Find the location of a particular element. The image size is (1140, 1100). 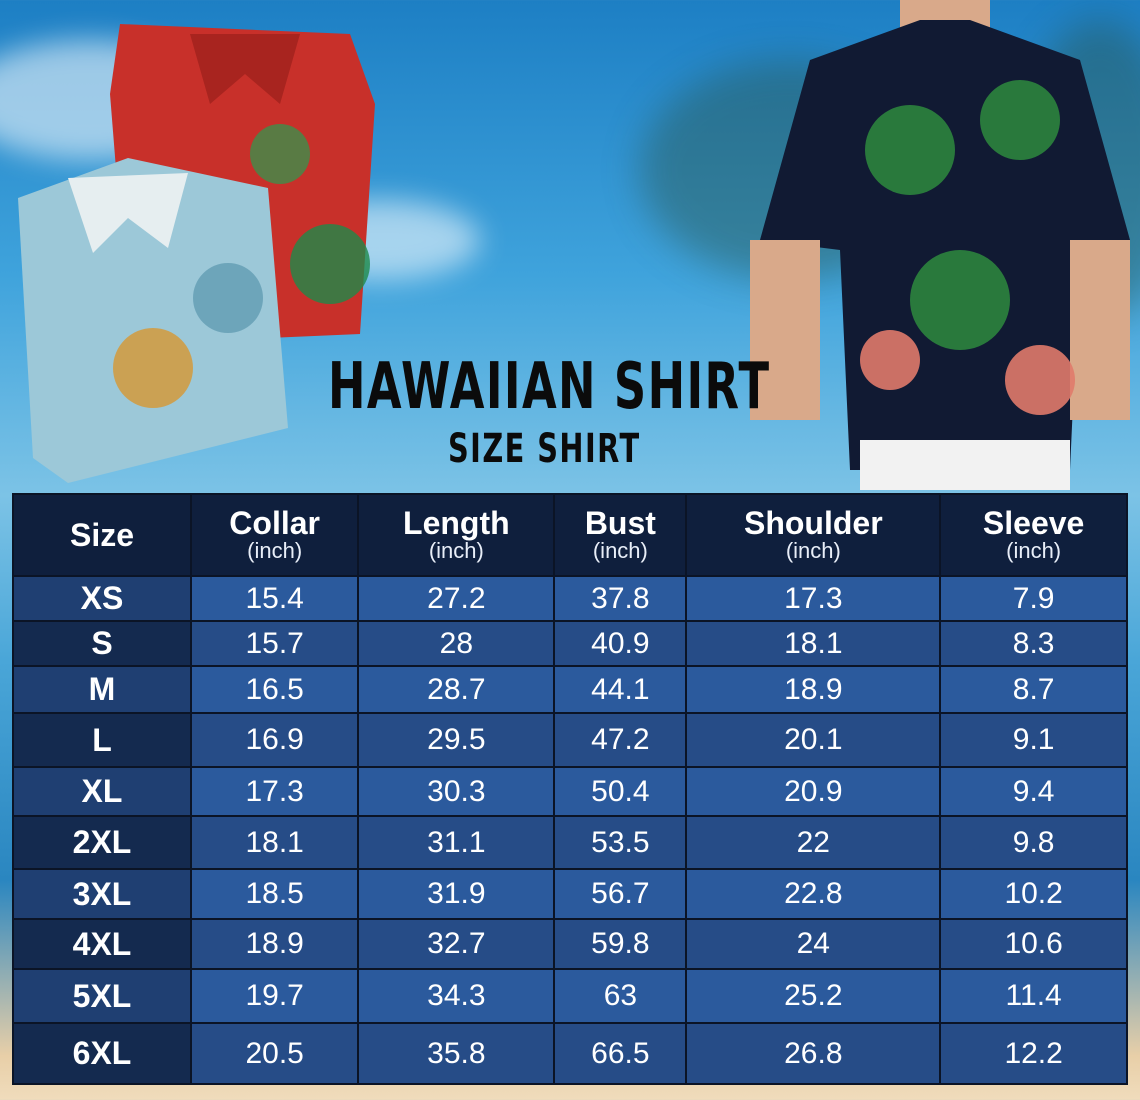

measurement-cell: 50.4 is located at coordinates (620, 791).